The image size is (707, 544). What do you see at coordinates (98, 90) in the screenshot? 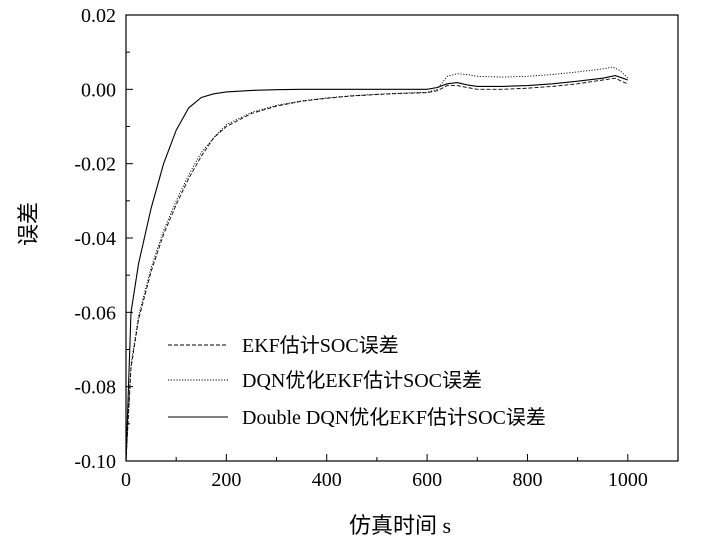
I see `y-tick-label: 0.00` at bounding box center [98, 90].